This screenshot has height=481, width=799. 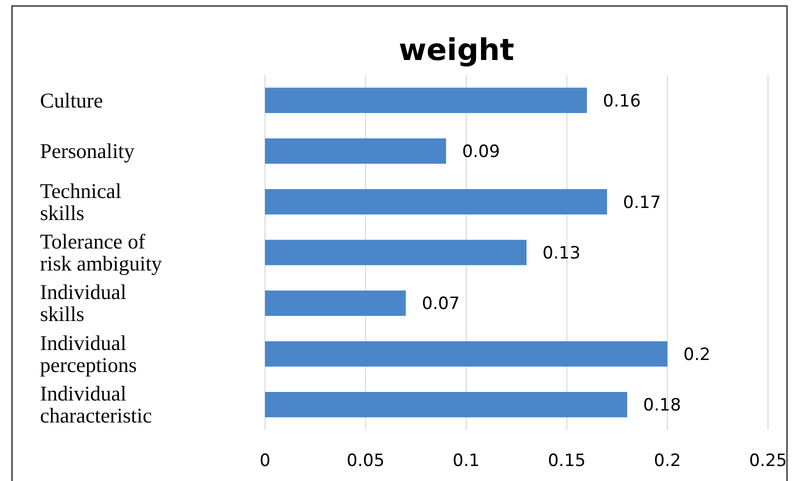 I want to click on y-tick-label: Individual skills, so click(x=83, y=303).